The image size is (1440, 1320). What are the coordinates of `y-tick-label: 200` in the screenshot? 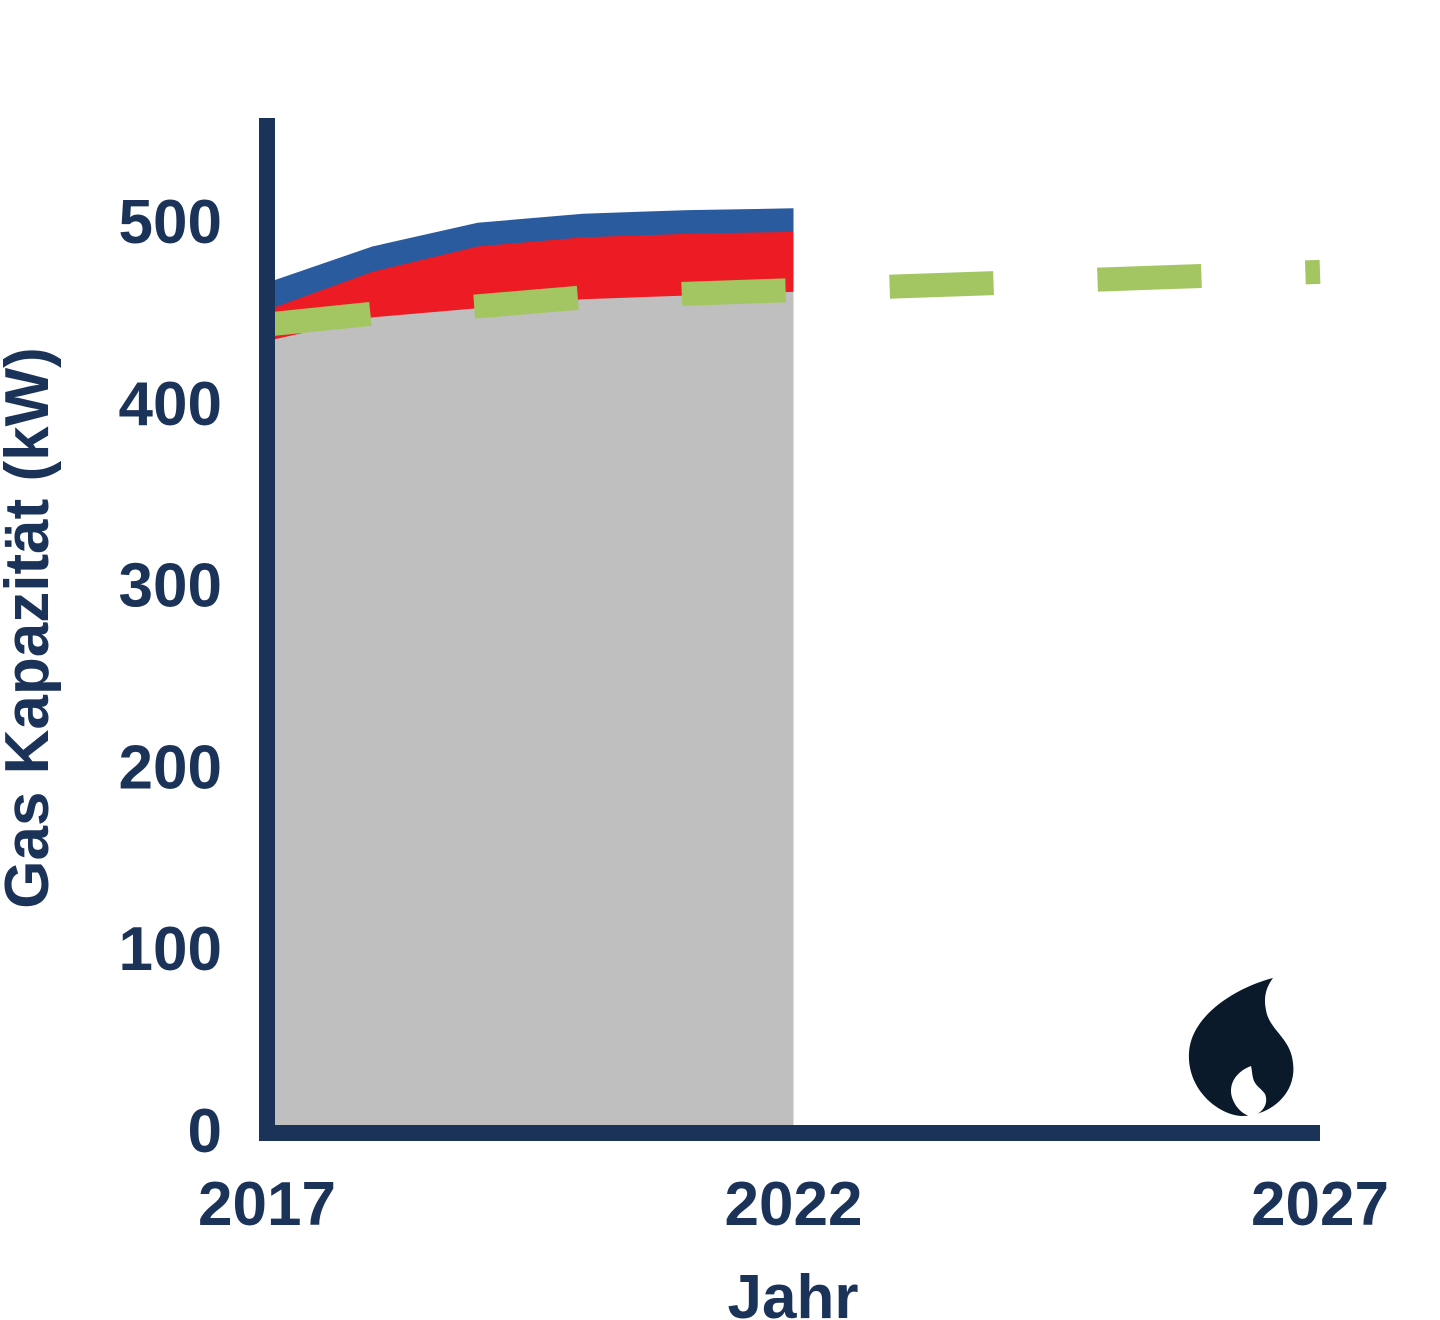 It's located at (170, 767).